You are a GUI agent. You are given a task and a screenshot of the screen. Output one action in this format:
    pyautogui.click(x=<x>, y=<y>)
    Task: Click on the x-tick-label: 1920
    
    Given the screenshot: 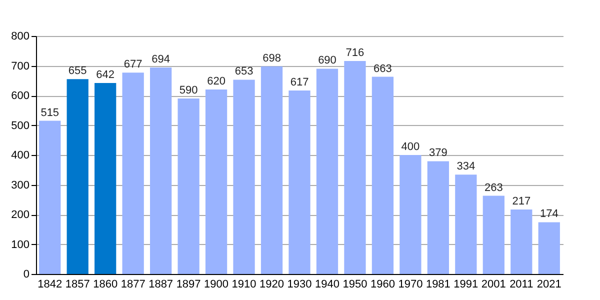 What is the action you would take?
    pyautogui.click(x=272, y=284)
    